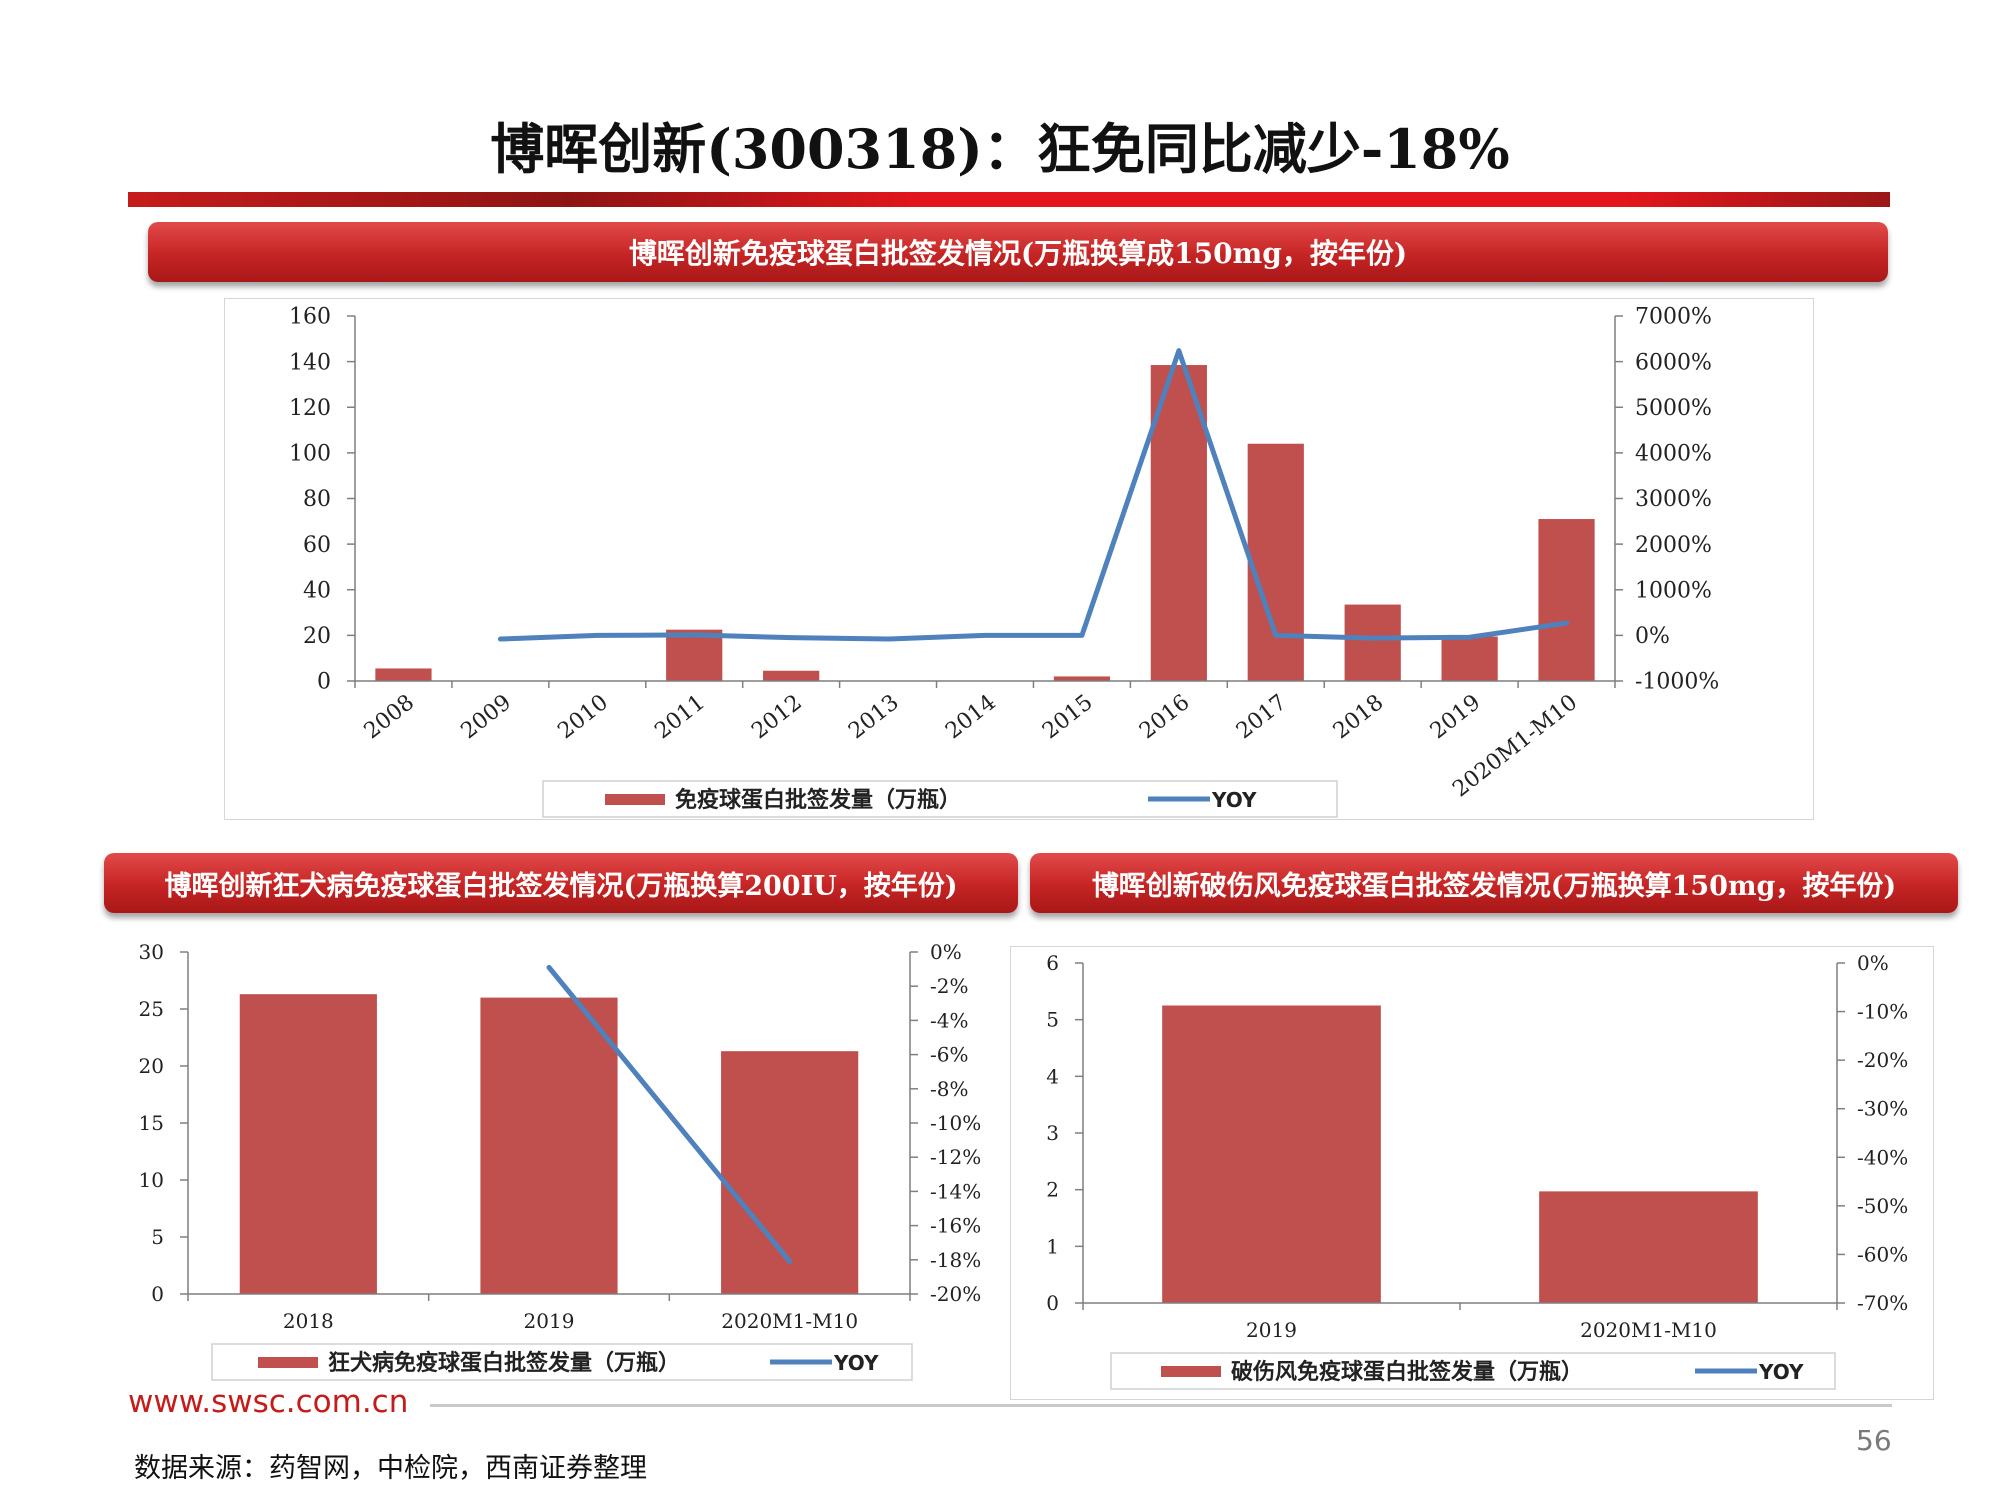 The image size is (2000, 1501). Describe the element at coordinates (403, 674) in the screenshot. I see `bar-2008` at that location.